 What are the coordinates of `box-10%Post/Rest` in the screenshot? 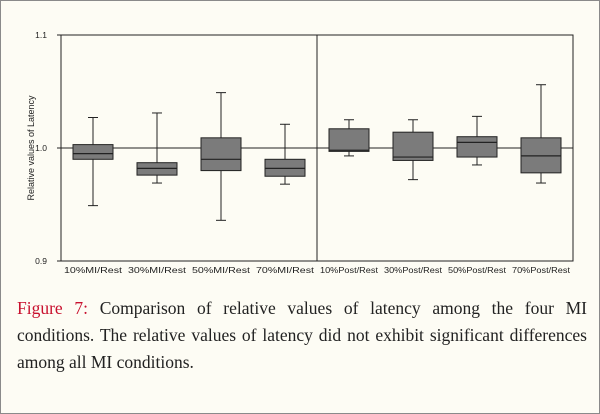 It's located at (349, 138).